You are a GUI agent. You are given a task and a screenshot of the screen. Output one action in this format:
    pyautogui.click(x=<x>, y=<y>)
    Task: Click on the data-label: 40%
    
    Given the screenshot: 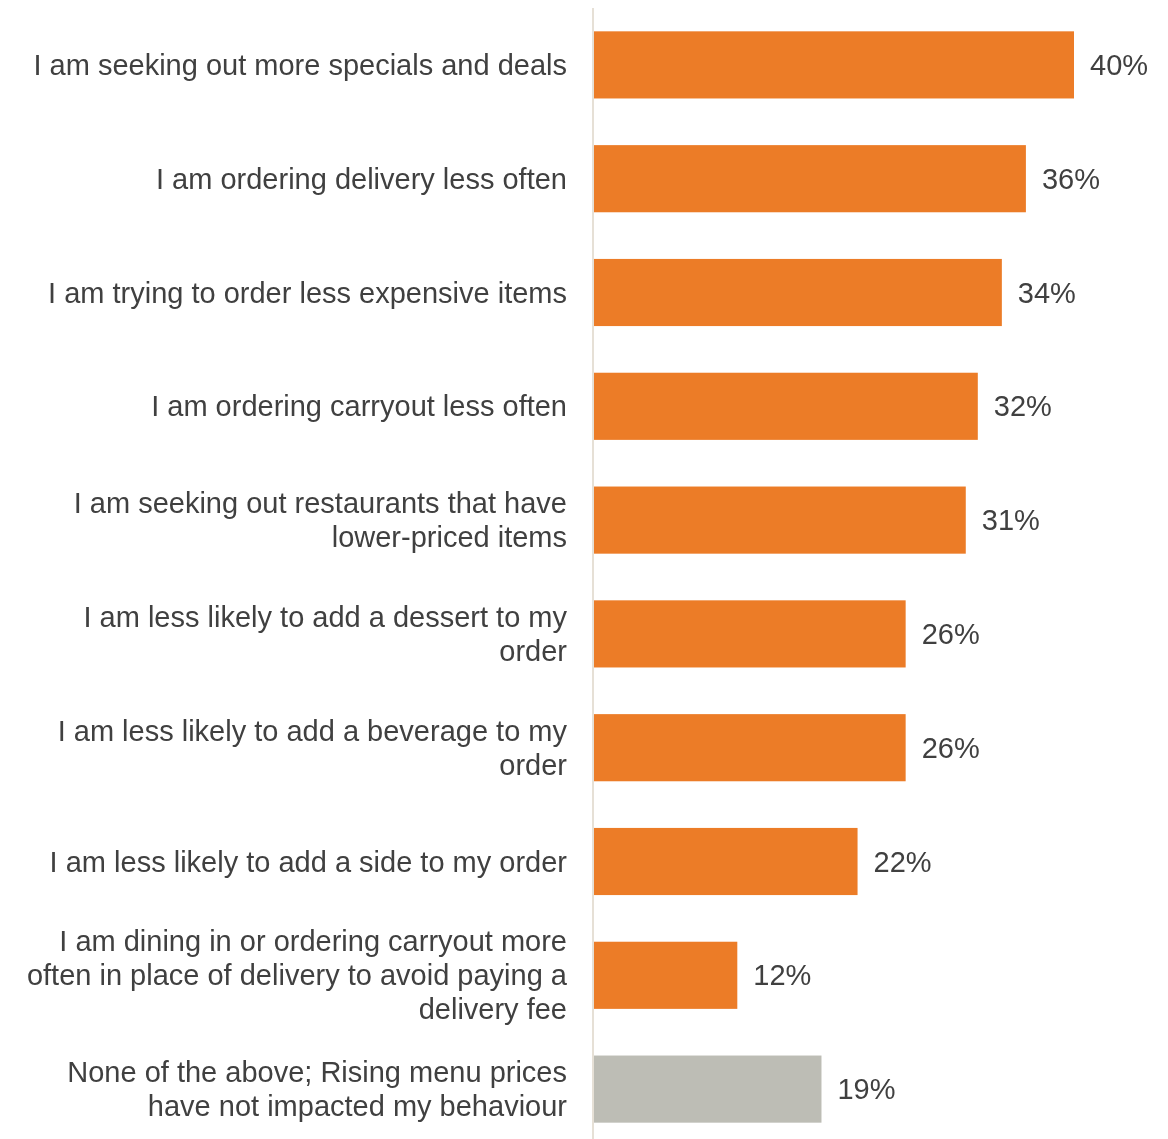 What is the action you would take?
    pyautogui.click(x=1119, y=65)
    